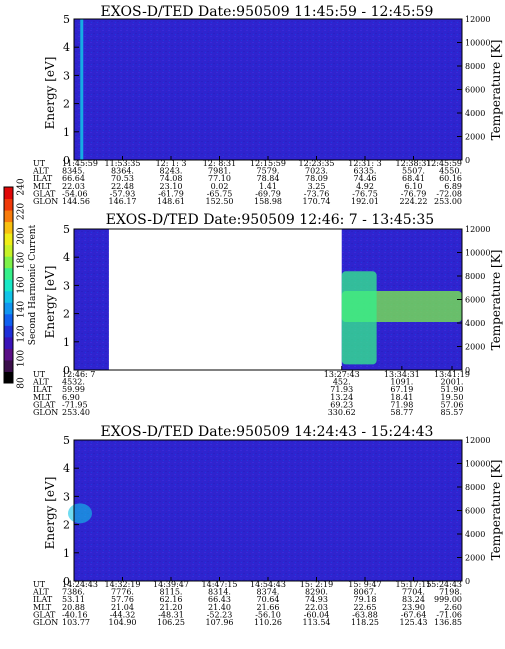 This screenshot has width=505, height=649. Describe the element at coordinates (76, 201) in the screenshot. I see `ephemeris-value: 144.56` at that location.